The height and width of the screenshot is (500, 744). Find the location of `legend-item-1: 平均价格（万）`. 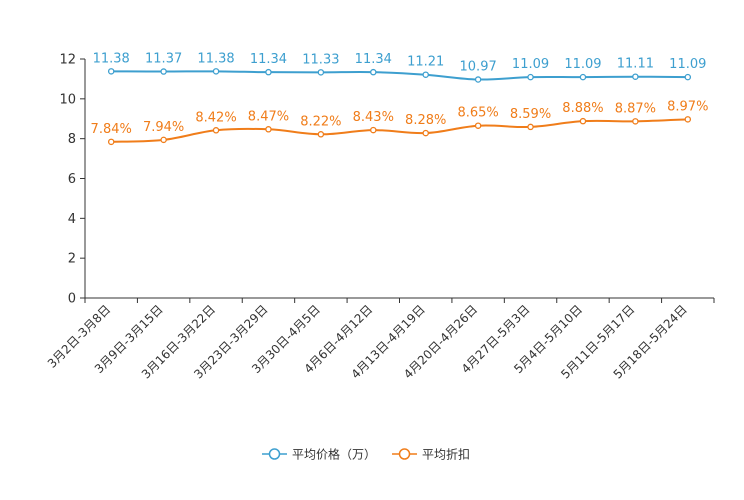

legend-item-1: 平均价格（万） is located at coordinates (319, 454).